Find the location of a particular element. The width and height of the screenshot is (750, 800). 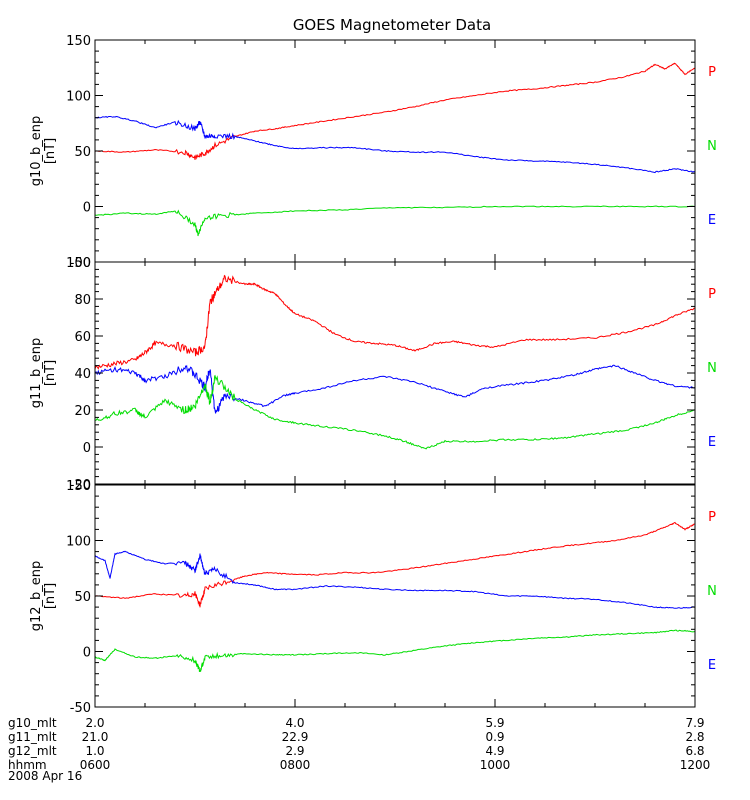

footer-value: 7.9 is located at coordinates (694, 723).